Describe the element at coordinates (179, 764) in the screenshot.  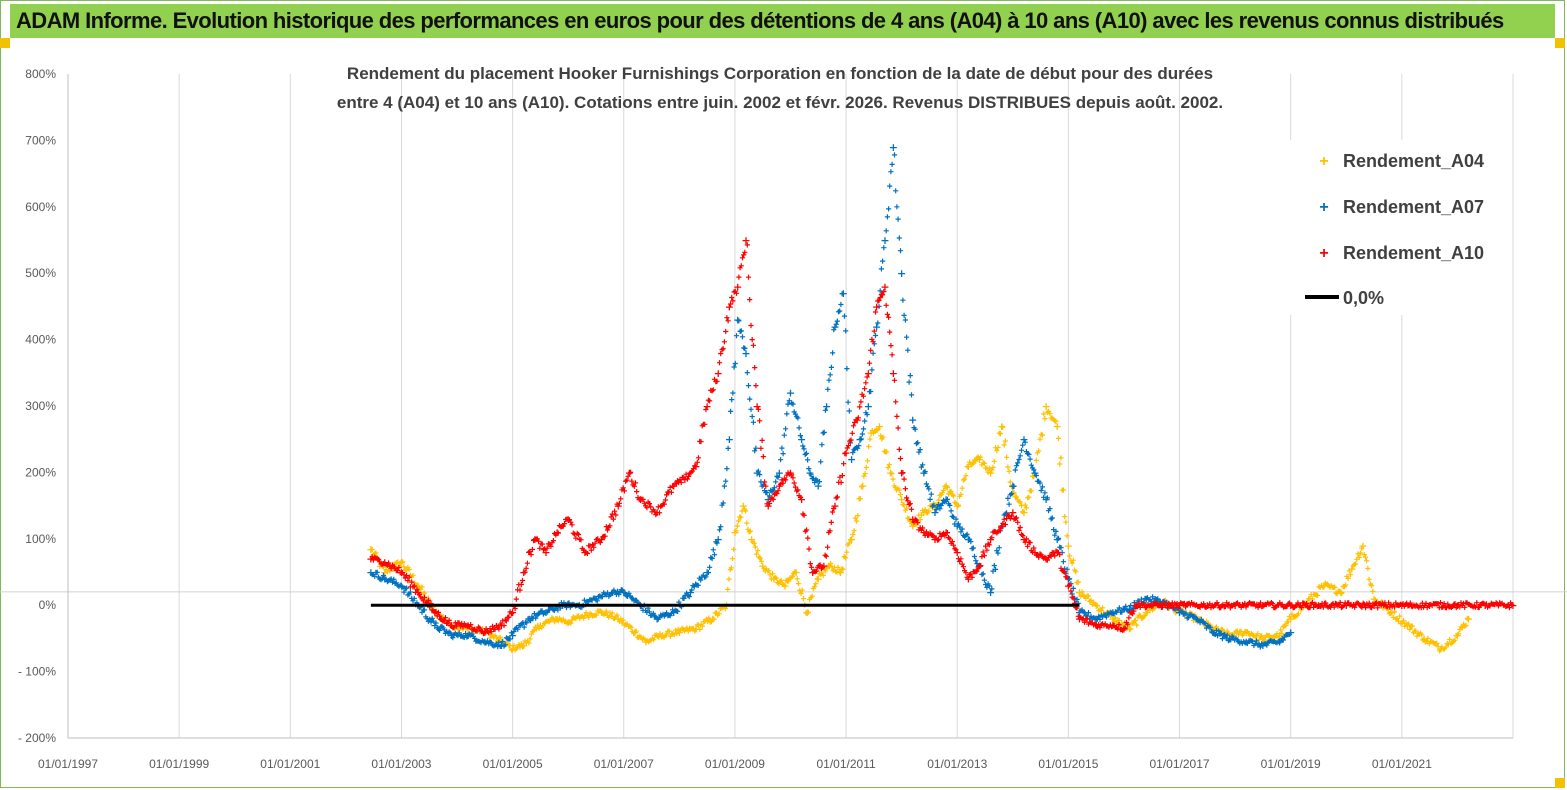
I see `x-tick-label: 01/01/1999` at that location.